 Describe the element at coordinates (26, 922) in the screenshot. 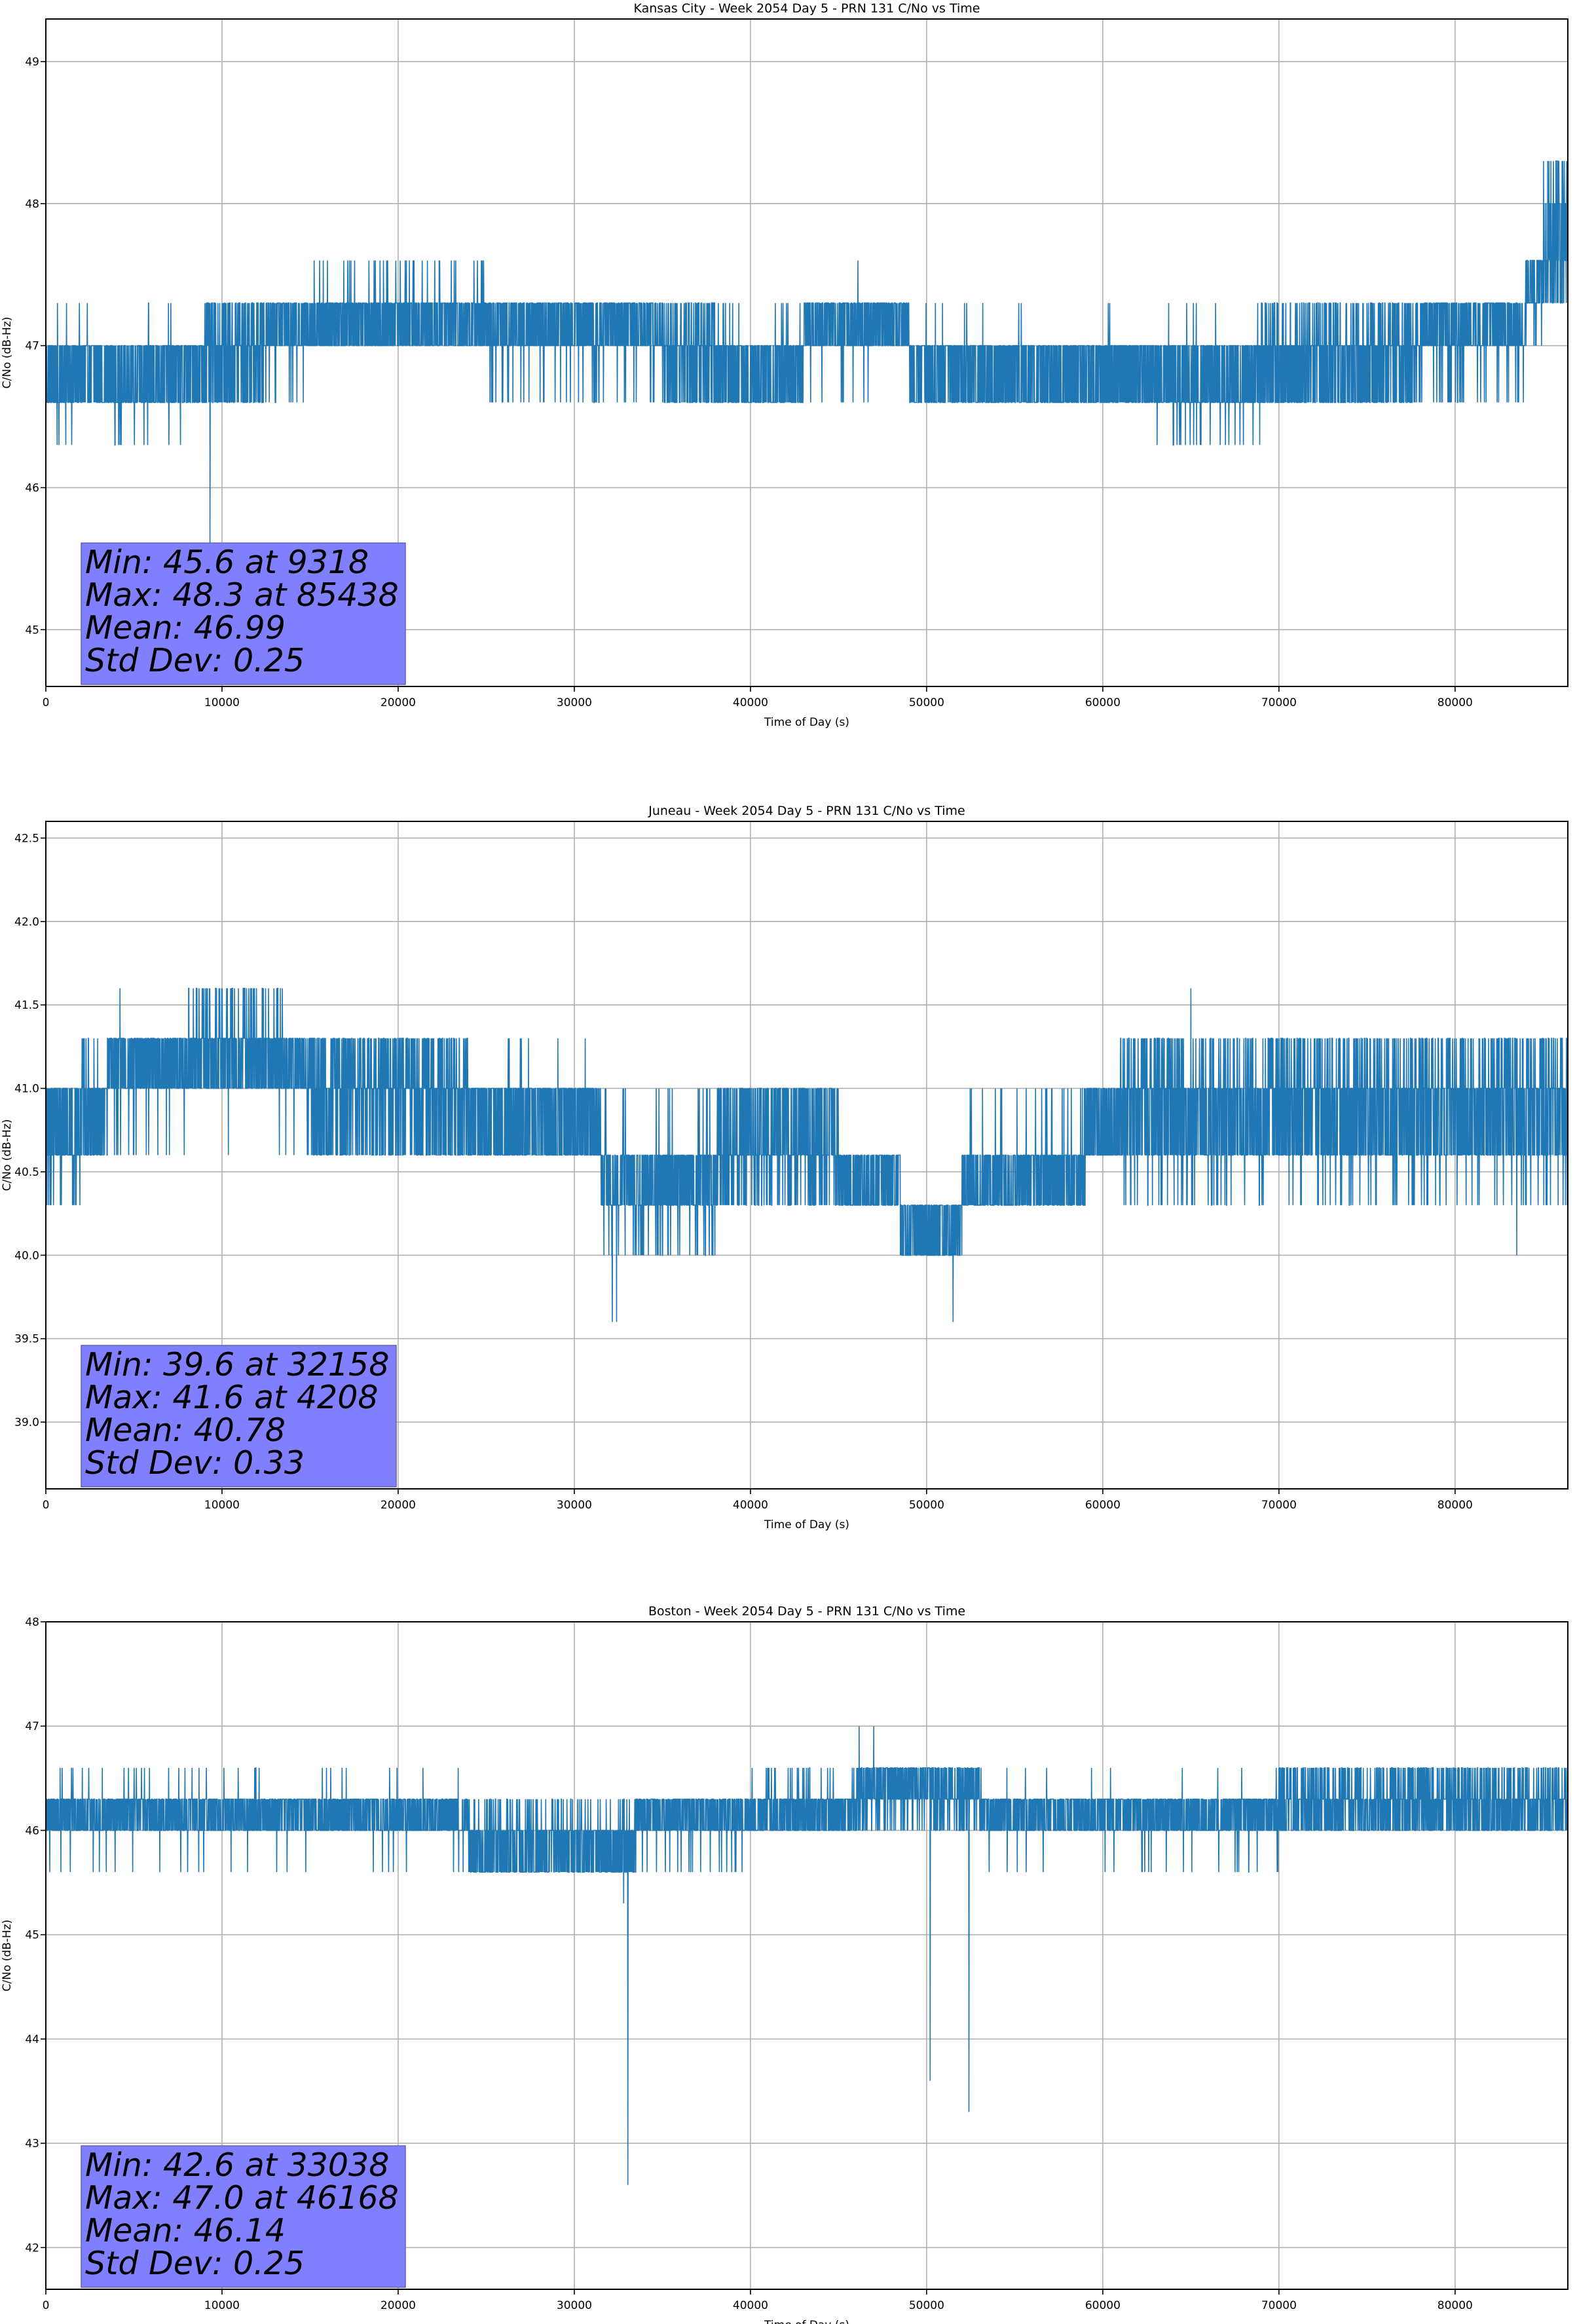

I see `y-tick-label: 42.0` at that location.